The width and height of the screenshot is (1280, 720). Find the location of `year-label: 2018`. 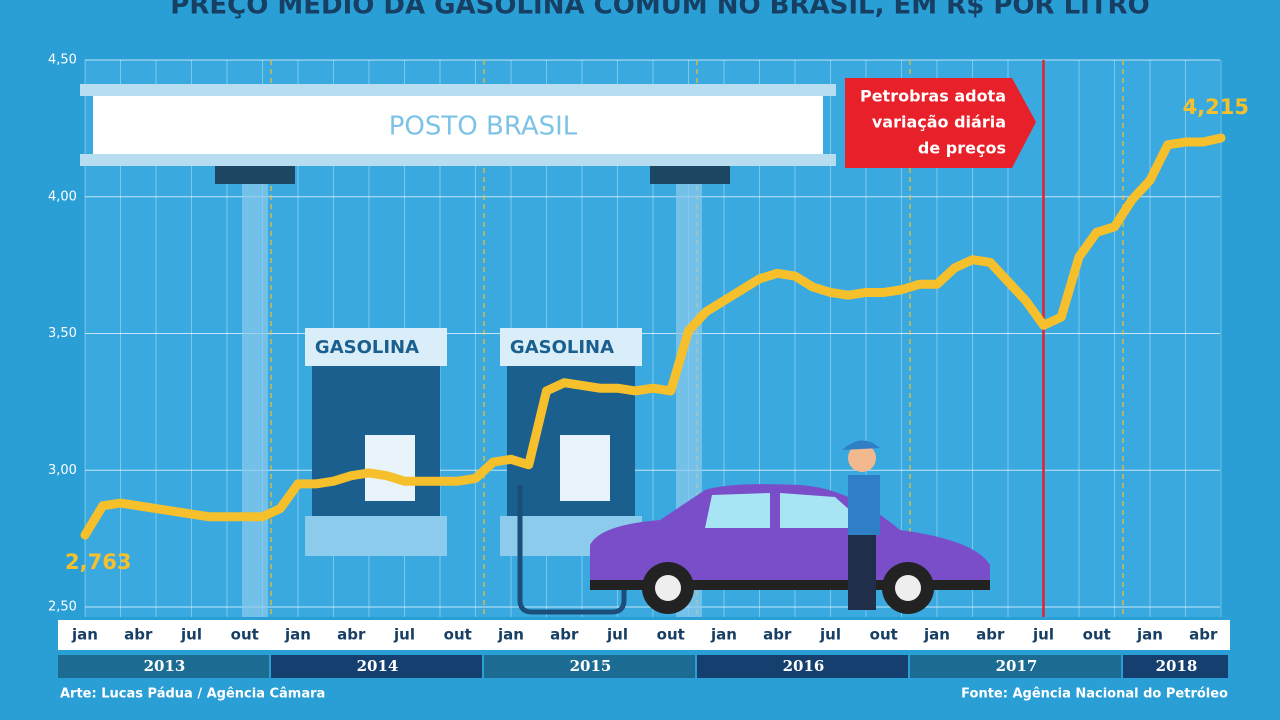

year-label: 2018 is located at coordinates (1177, 666).